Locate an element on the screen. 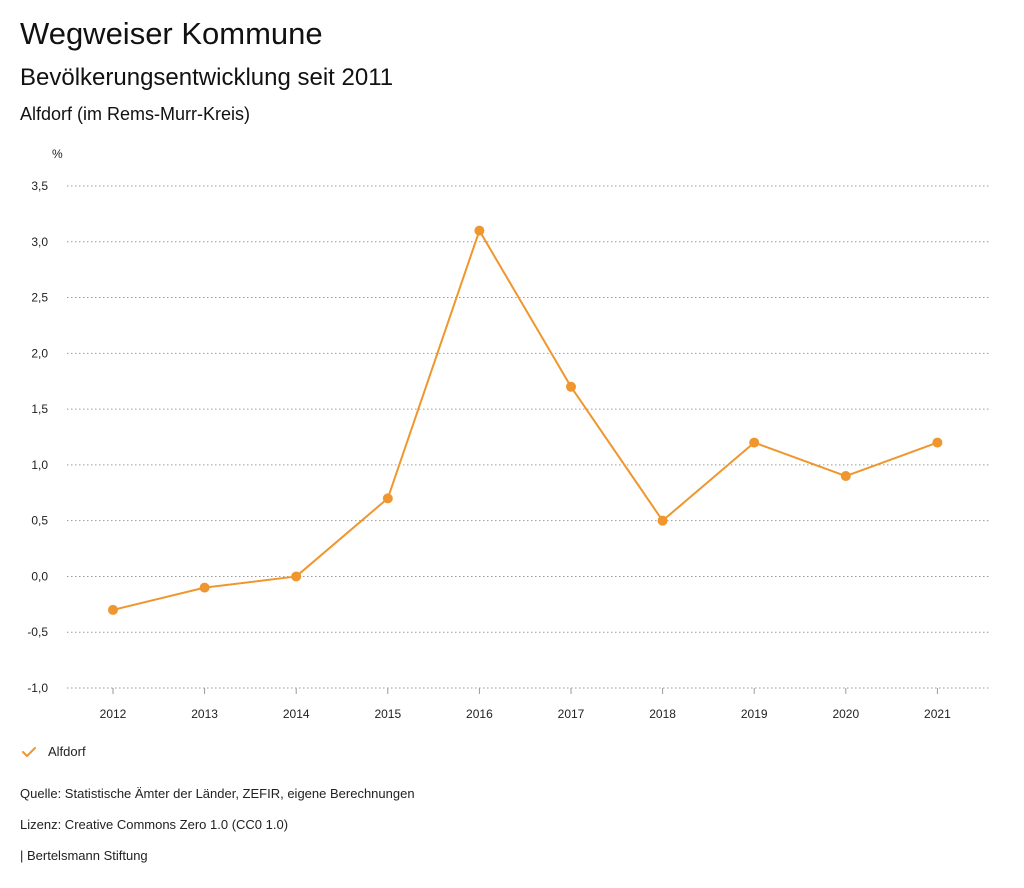  y-tick-label: 2,0 is located at coordinates (39, 353).